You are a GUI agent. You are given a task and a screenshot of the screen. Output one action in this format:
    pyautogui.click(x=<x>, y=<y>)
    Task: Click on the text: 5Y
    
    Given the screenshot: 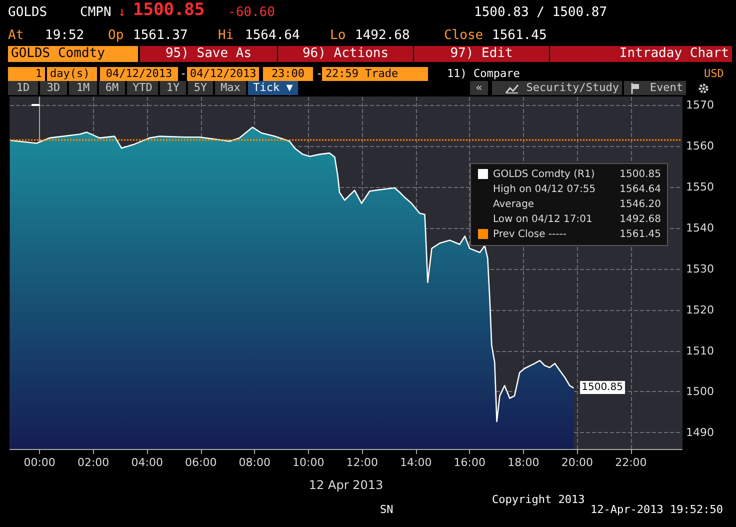 What is the action you would take?
    pyautogui.click(x=200, y=88)
    